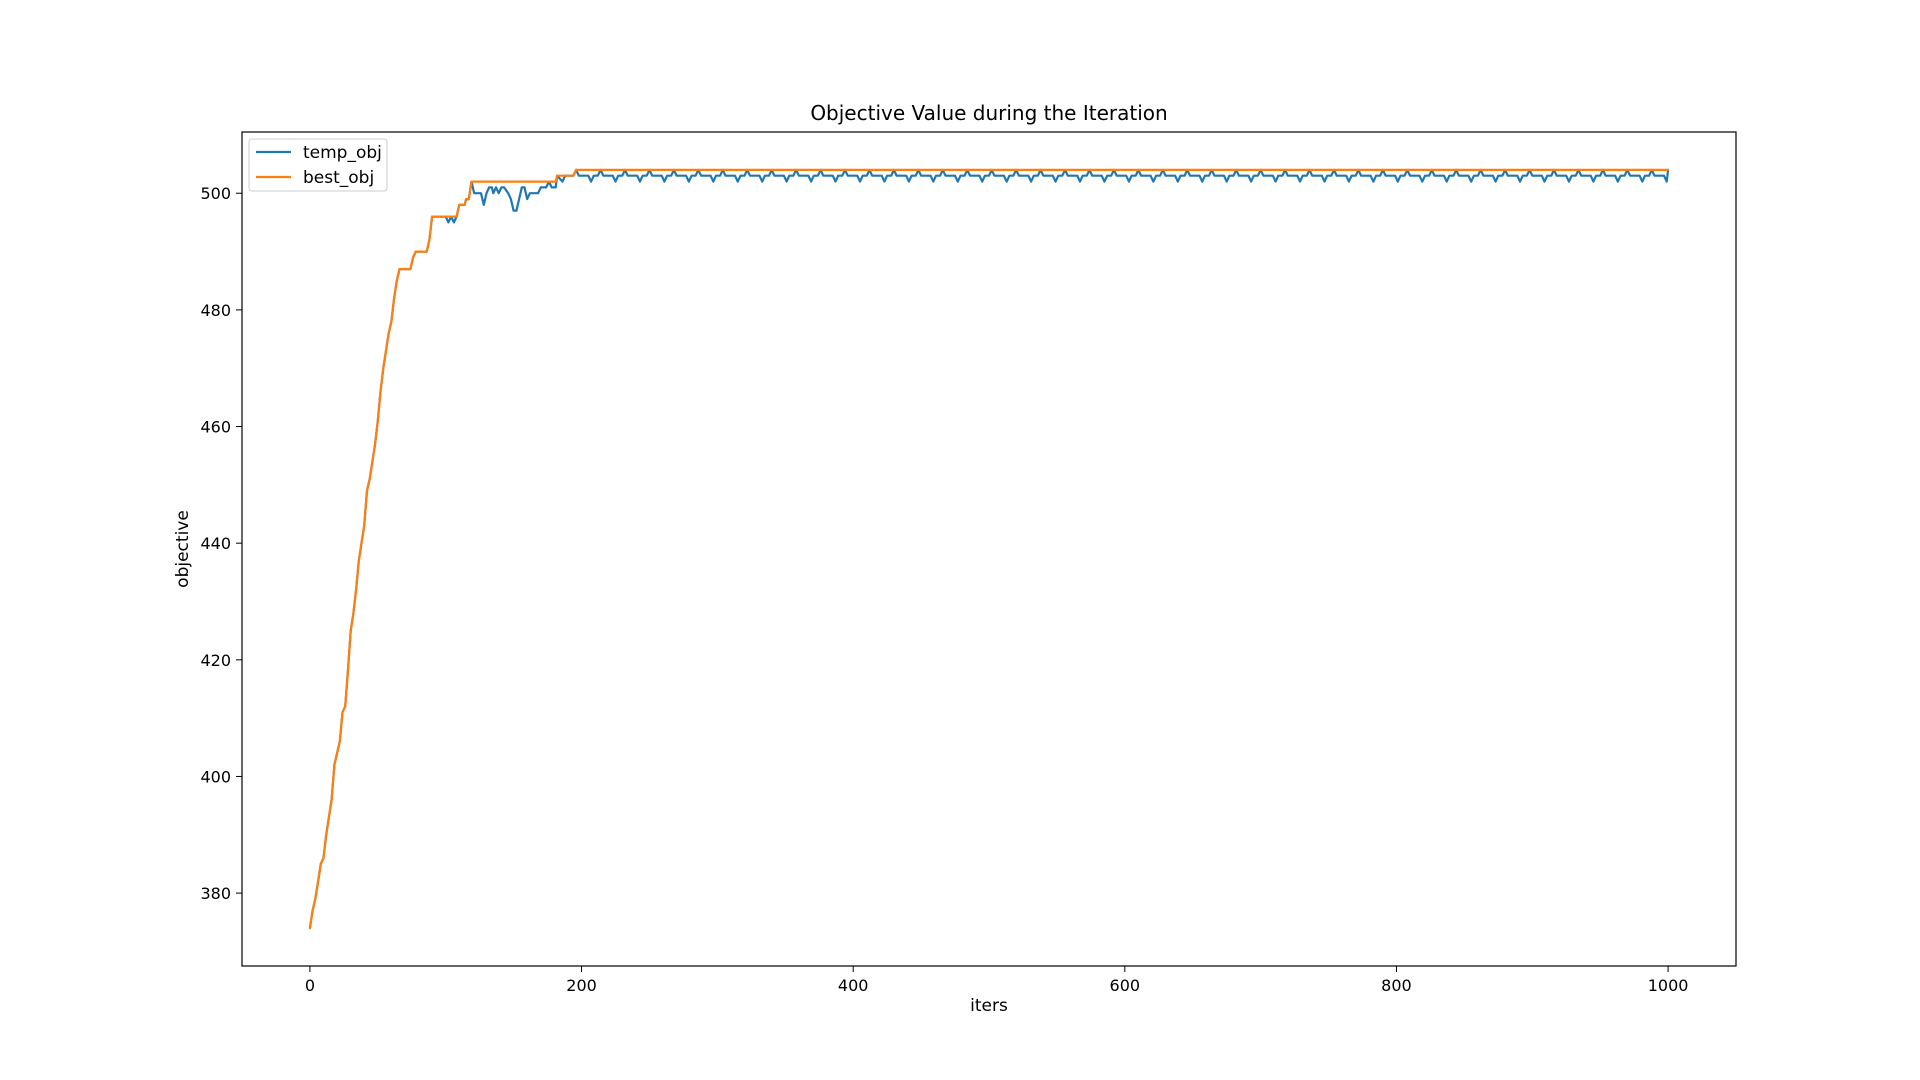 The image size is (1920, 1080). Describe the element at coordinates (215, 427) in the screenshot. I see `y-tick-label: 460` at that location.